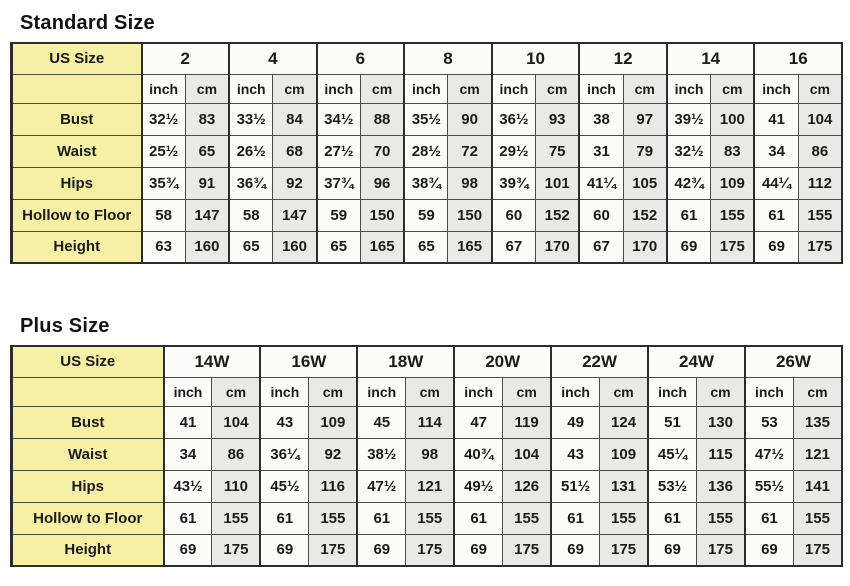 The width and height of the screenshot is (850, 586). Describe the element at coordinates (338, 151) in the screenshot. I see `measurement-inch-cell: 27½` at that location.